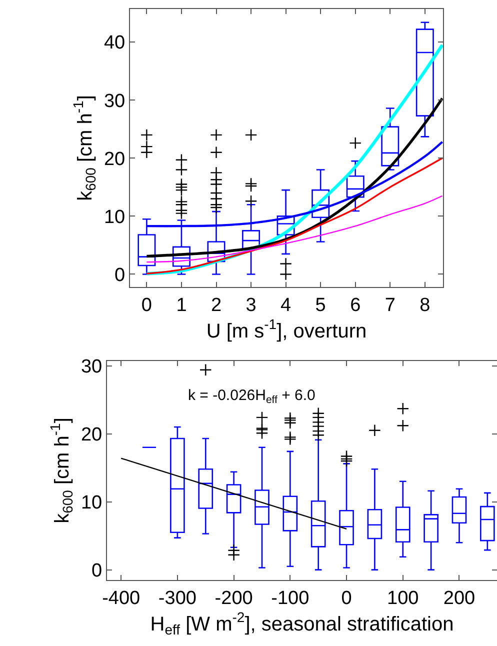 The image size is (497, 646). What do you see at coordinates (251, 305) in the screenshot?
I see `x-tick-label: 3` at bounding box center [251, 305].